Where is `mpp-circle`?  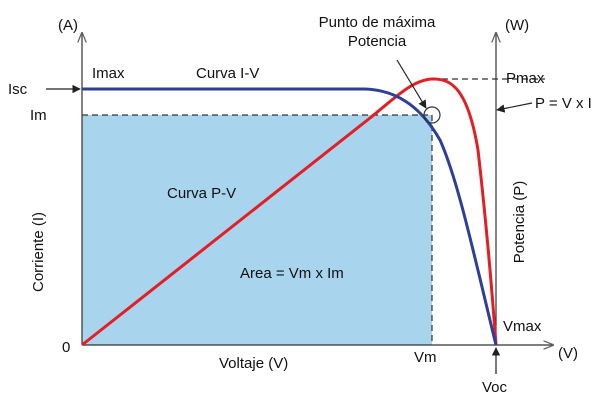
mpp-circle is located at coordinates (432, 115).